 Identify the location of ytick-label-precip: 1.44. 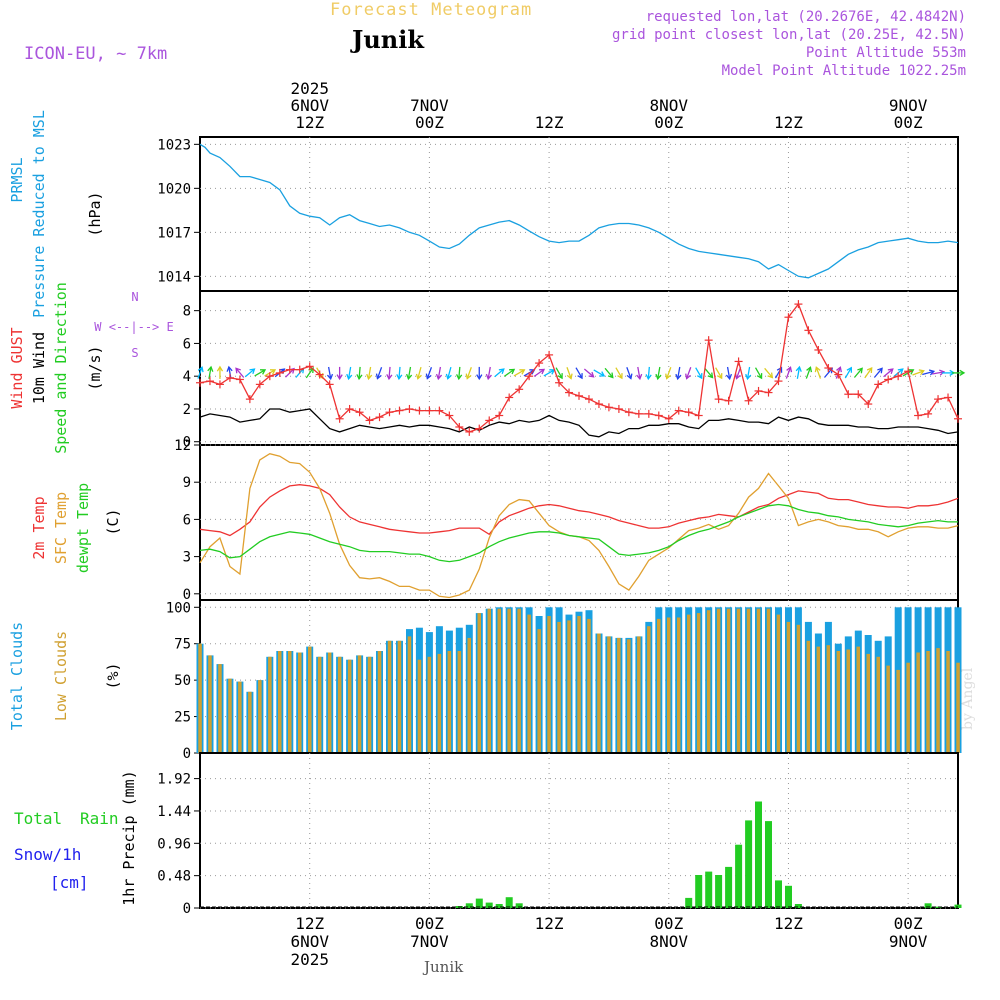
(174, 812).